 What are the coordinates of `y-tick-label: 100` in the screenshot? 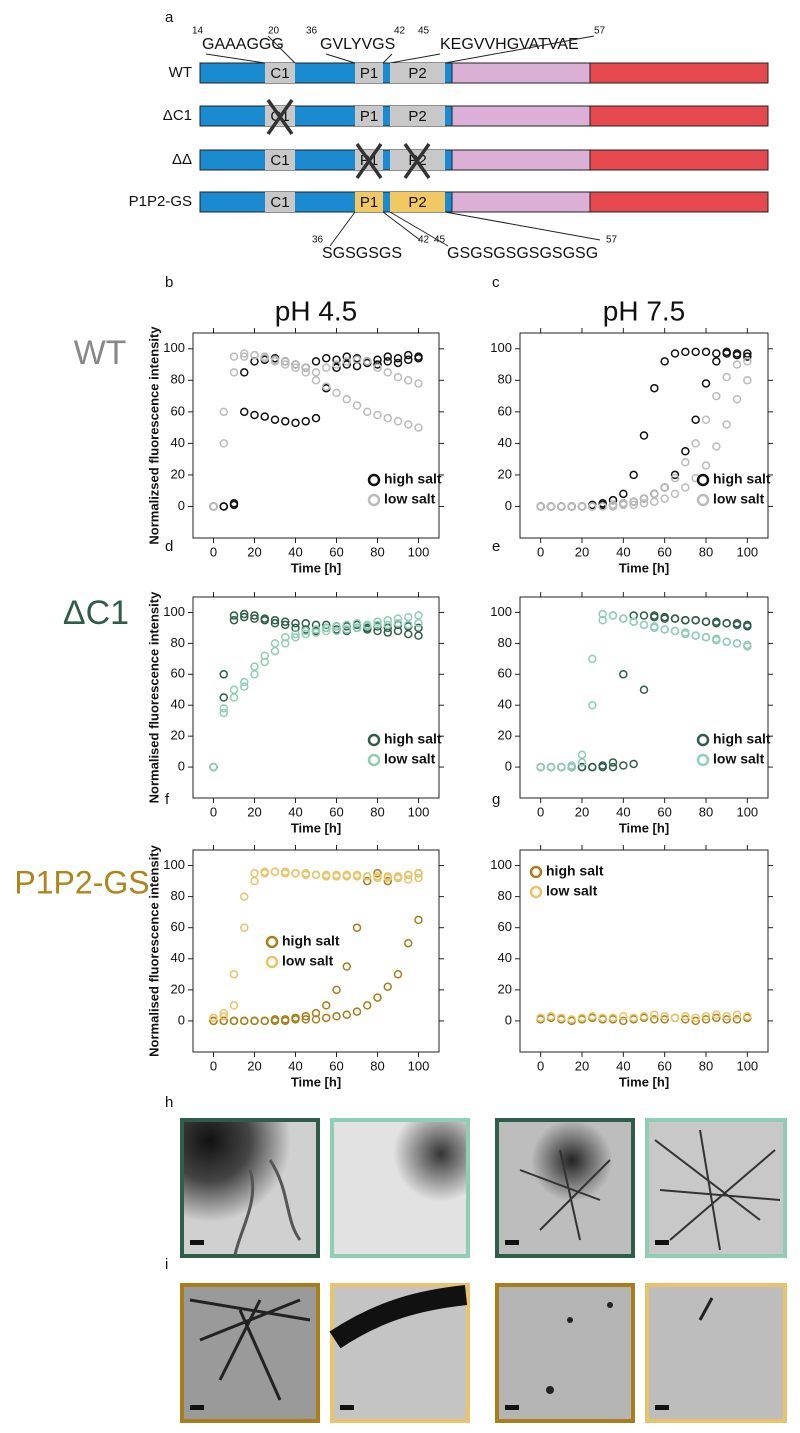 It's located at (501, 611).